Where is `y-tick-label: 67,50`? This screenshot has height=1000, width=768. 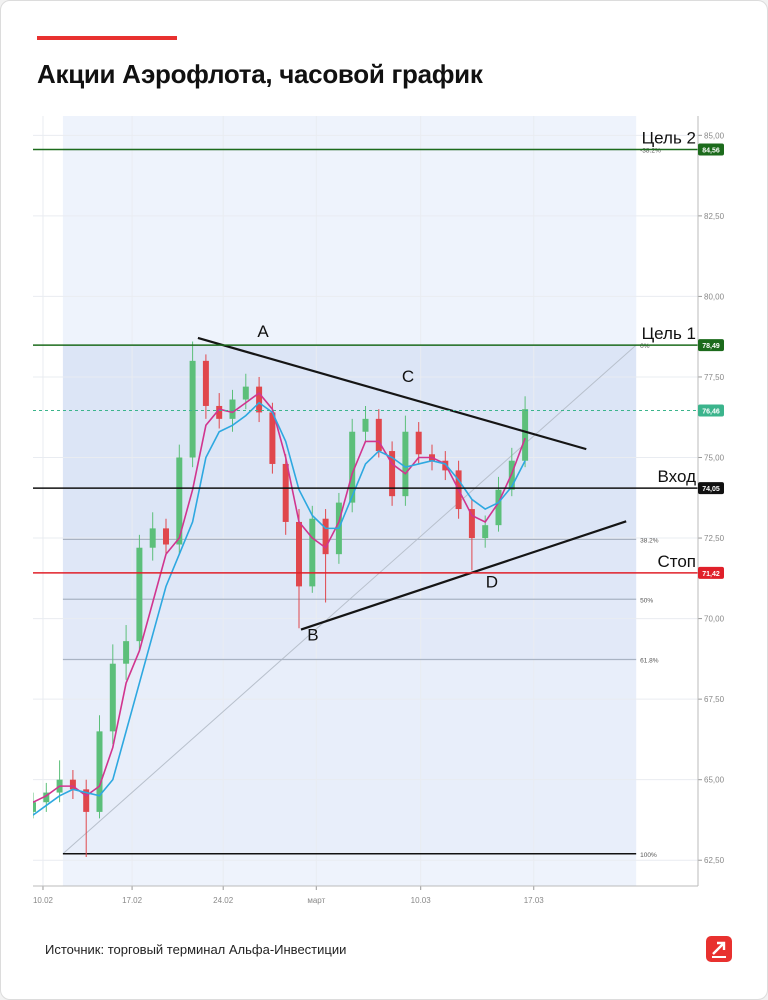
y-tick-label: 67,50 is located at coordinates (714, 699).